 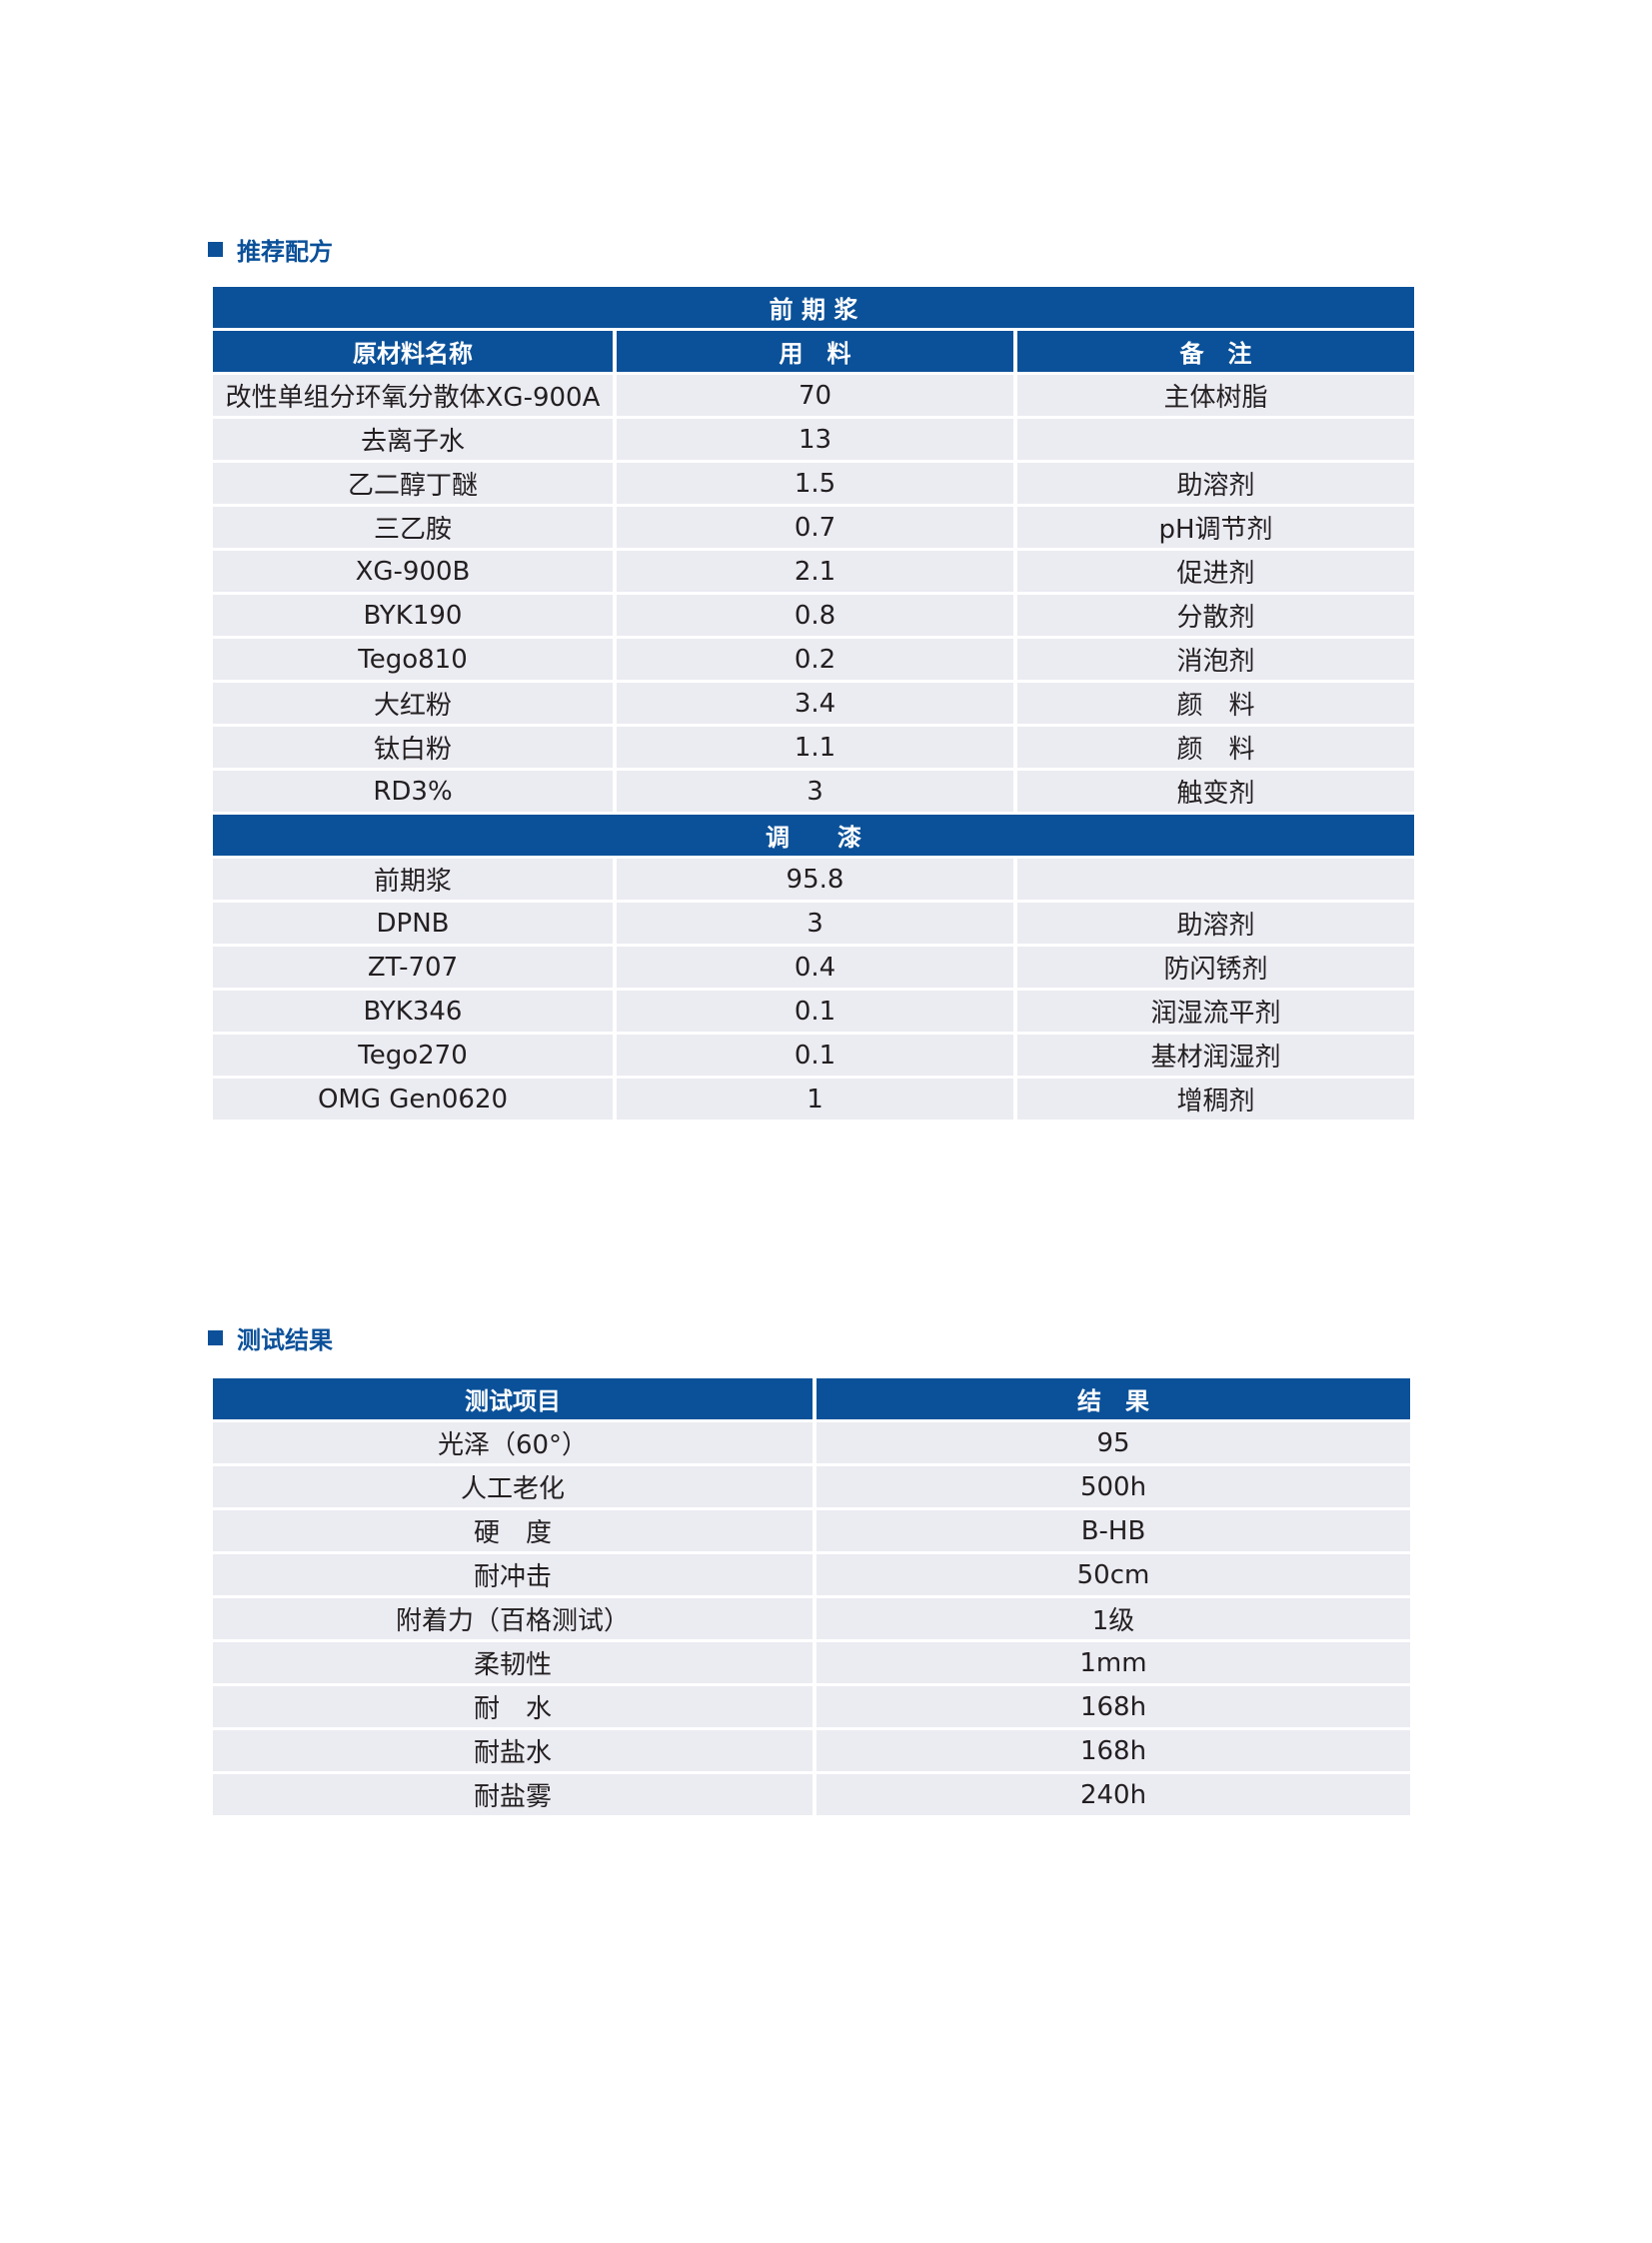 I want to click on result-cell: 95, so click(x=1113, y=1442).